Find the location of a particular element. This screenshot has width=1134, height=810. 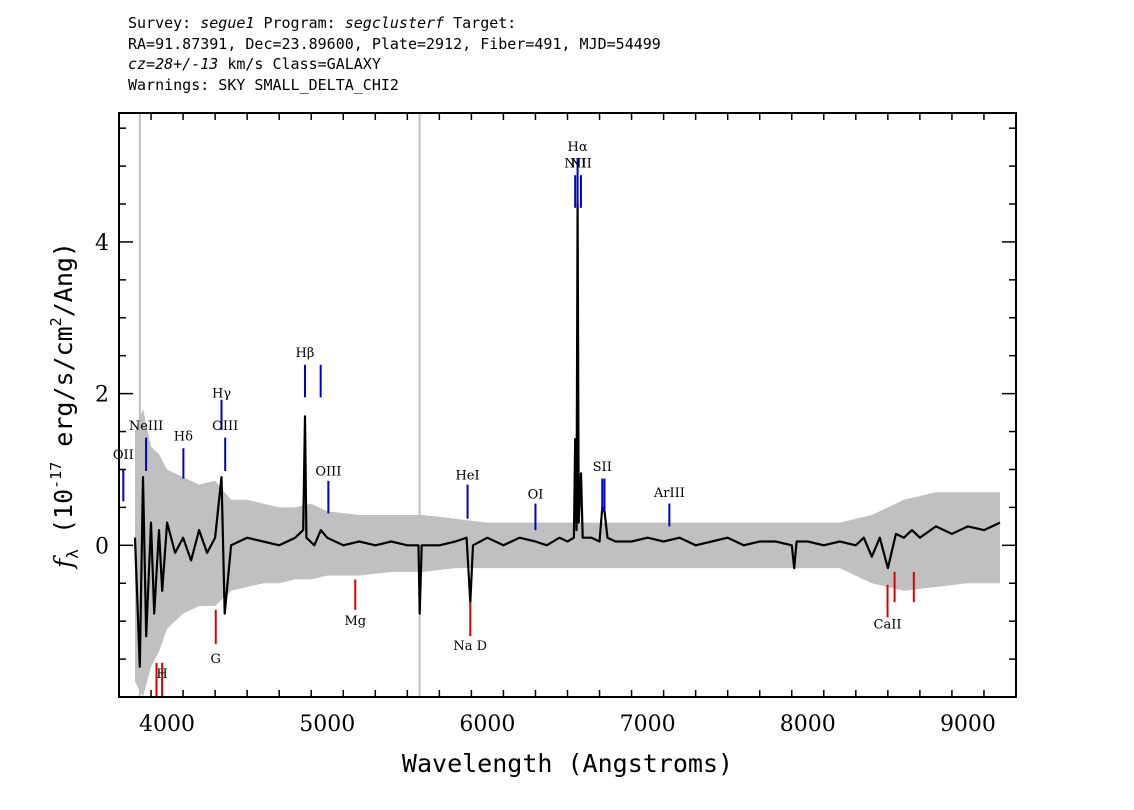

y-axis-main: (10 is located at coordinates (63, 519).